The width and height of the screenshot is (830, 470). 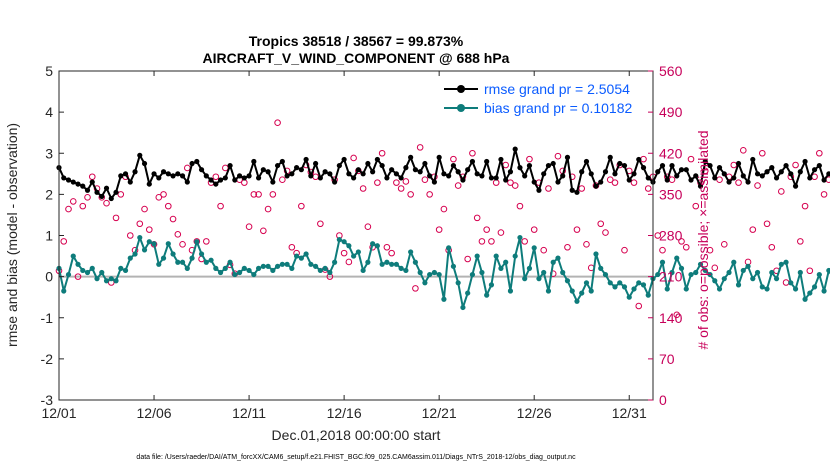 I want to click on right-y-tick-label-4: 280, so click(x=671, y=236).